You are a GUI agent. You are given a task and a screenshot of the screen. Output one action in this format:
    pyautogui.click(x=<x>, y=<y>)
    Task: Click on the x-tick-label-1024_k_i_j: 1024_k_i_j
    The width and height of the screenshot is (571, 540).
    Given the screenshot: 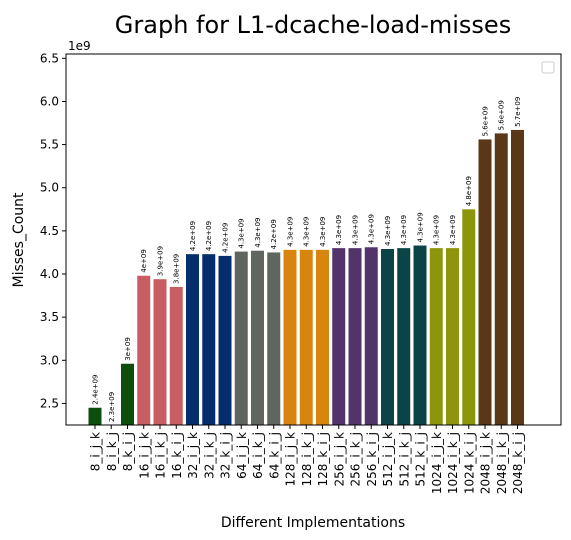 What is the action you would take?
    pyautogui.click(x=469, y=463)
    